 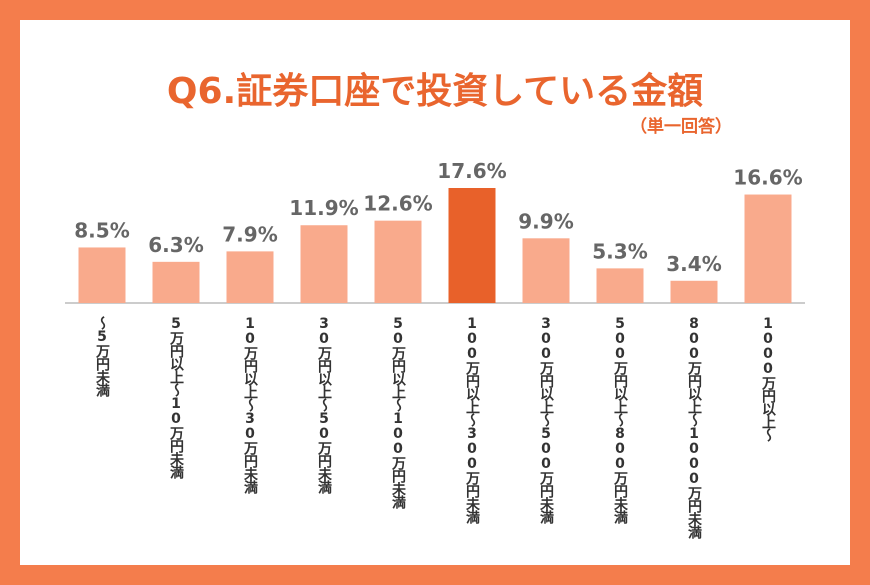 What do you see at coordinates (545, 221) in the screenshot?
I see `value-label: 9.9%` at bounding box center [545, 221].